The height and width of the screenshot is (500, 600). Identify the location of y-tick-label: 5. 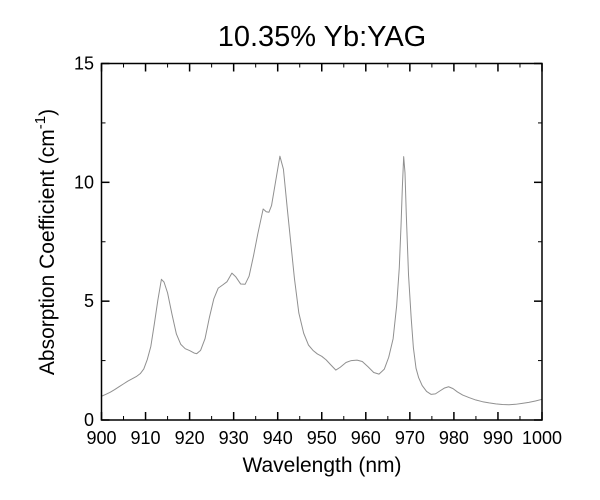
(89, 301).